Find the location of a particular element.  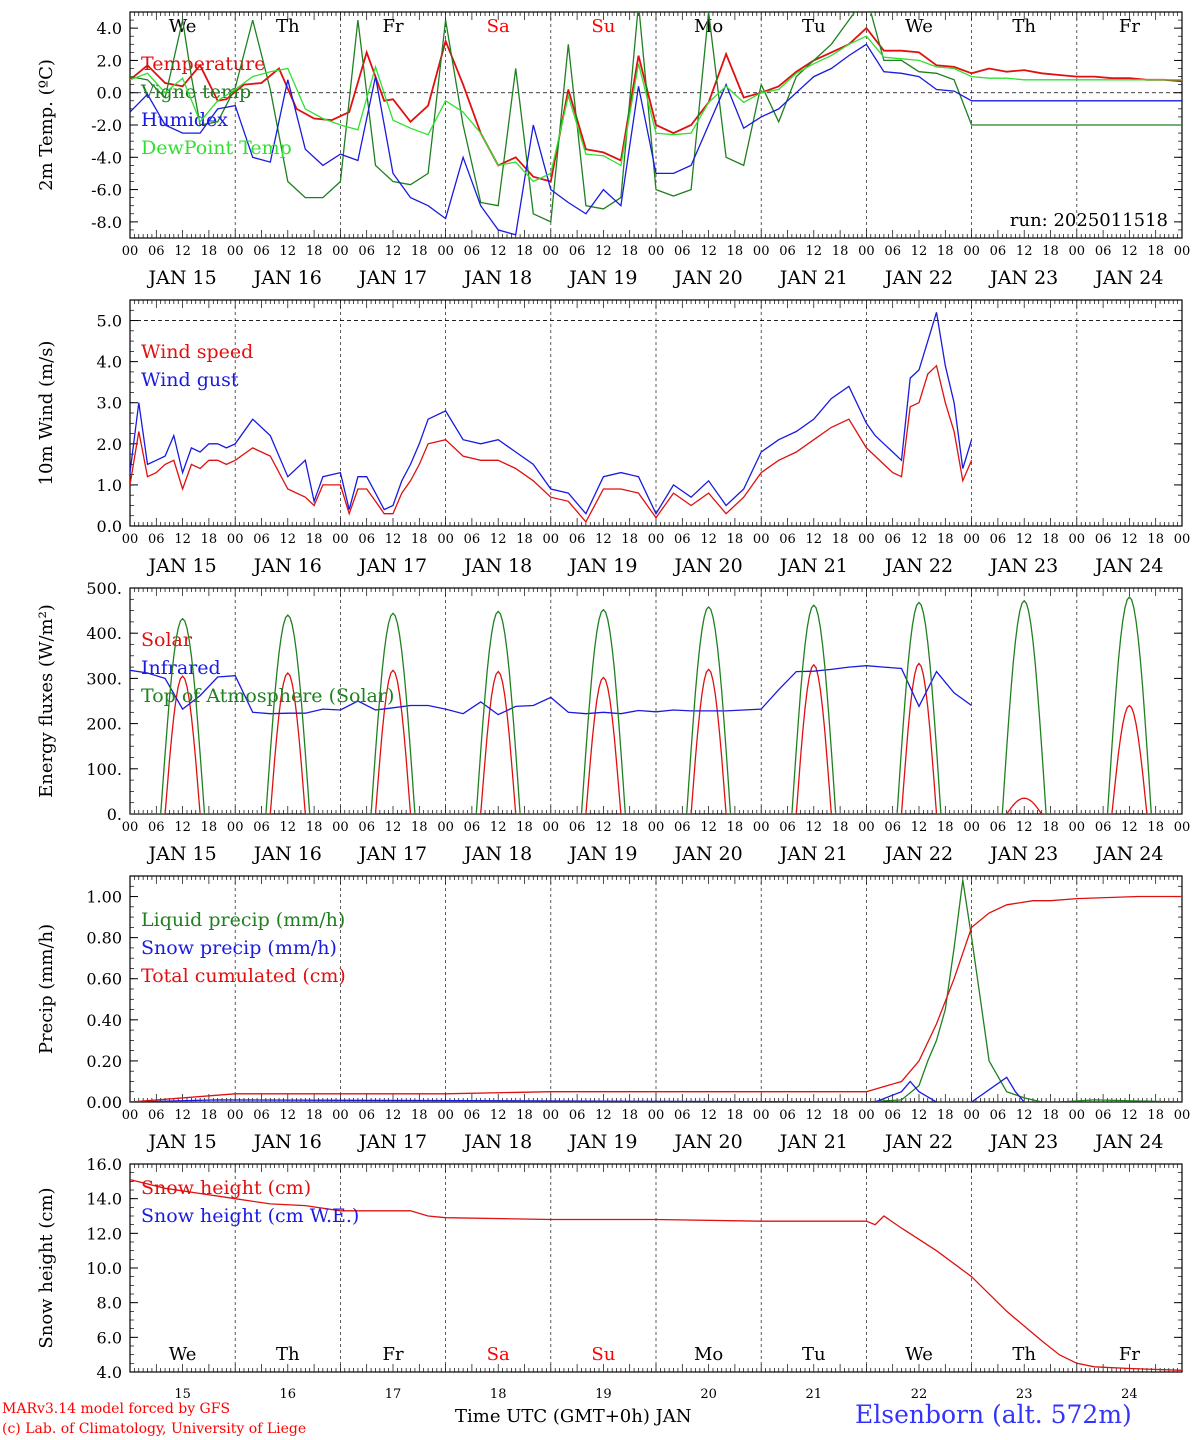

day-number-label: 20 is located at coordinates (708, 1394).